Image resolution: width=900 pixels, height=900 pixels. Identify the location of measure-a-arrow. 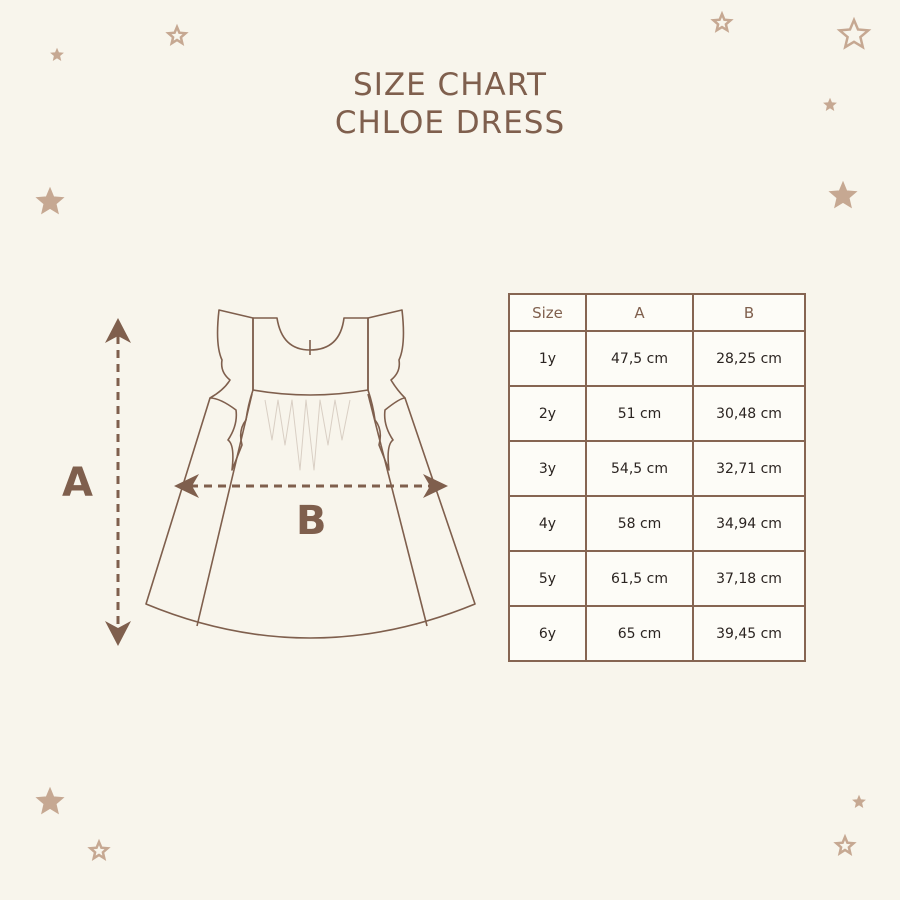
(118, 482).